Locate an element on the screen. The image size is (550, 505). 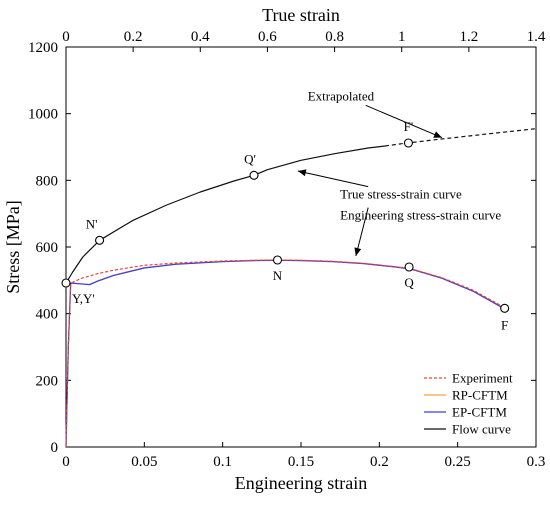
x-tick-label: 0.15 is located at coordinates (301, 462).